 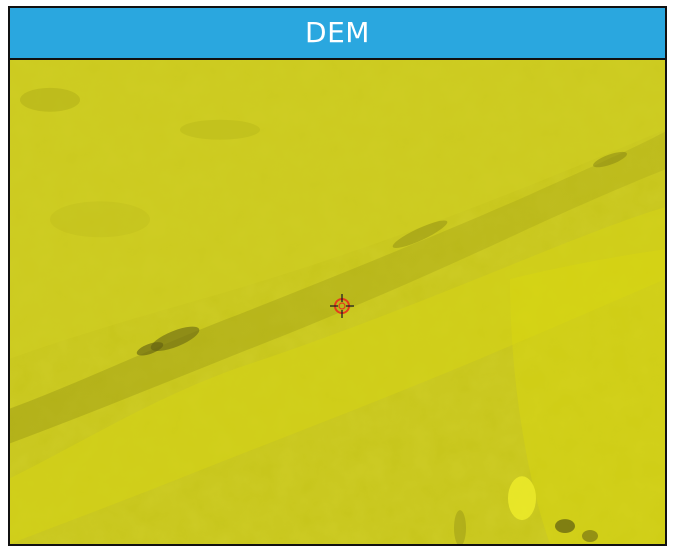 I want to click on panel-title: DEM, so click(x=337, y=32).